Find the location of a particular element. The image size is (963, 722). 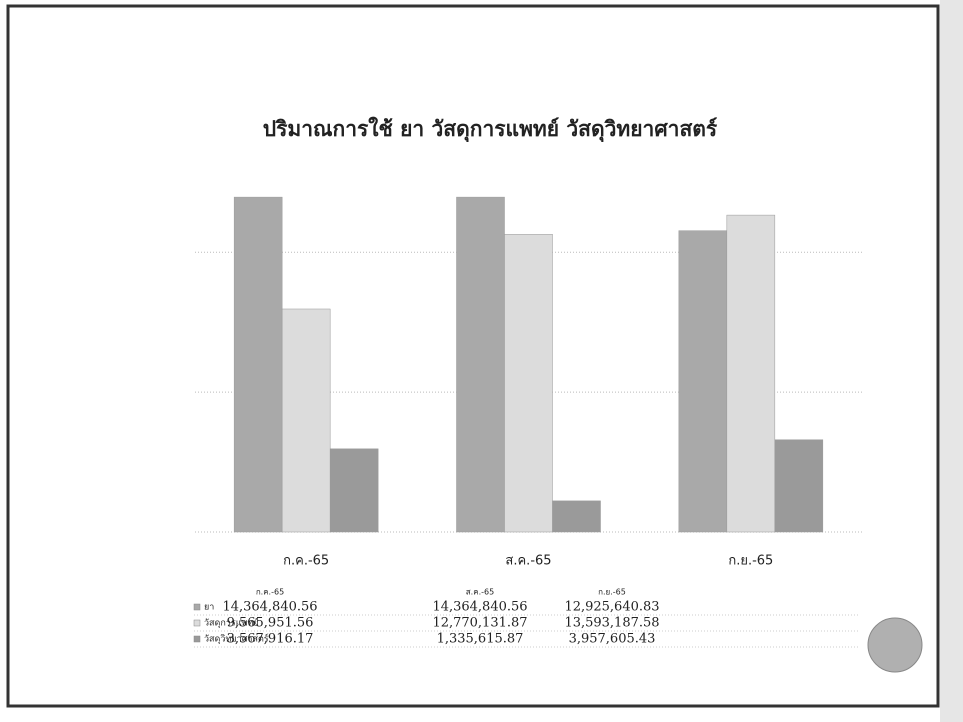

x-tick-label: ก.ค.-65 is located at coordinates (306, 561).